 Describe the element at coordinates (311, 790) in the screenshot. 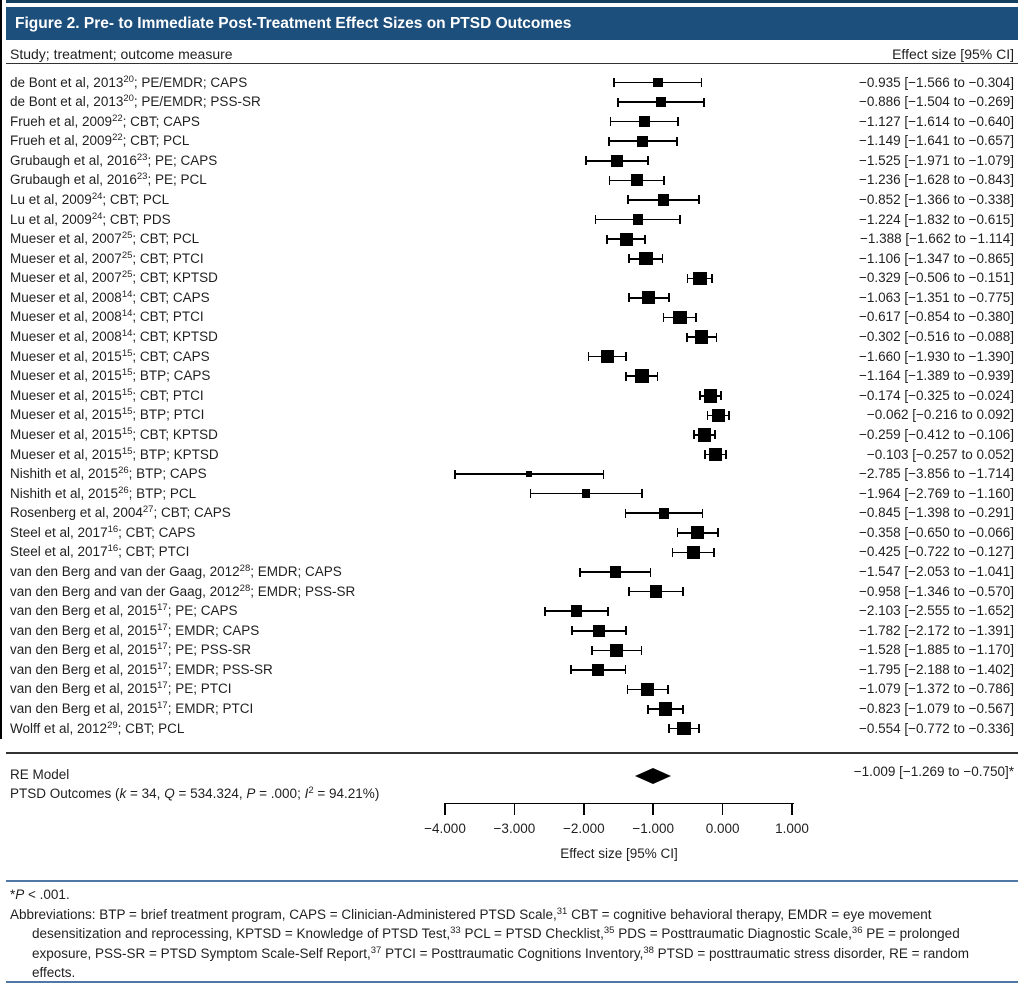

I see `re-stats-superscript: 2` at that location.